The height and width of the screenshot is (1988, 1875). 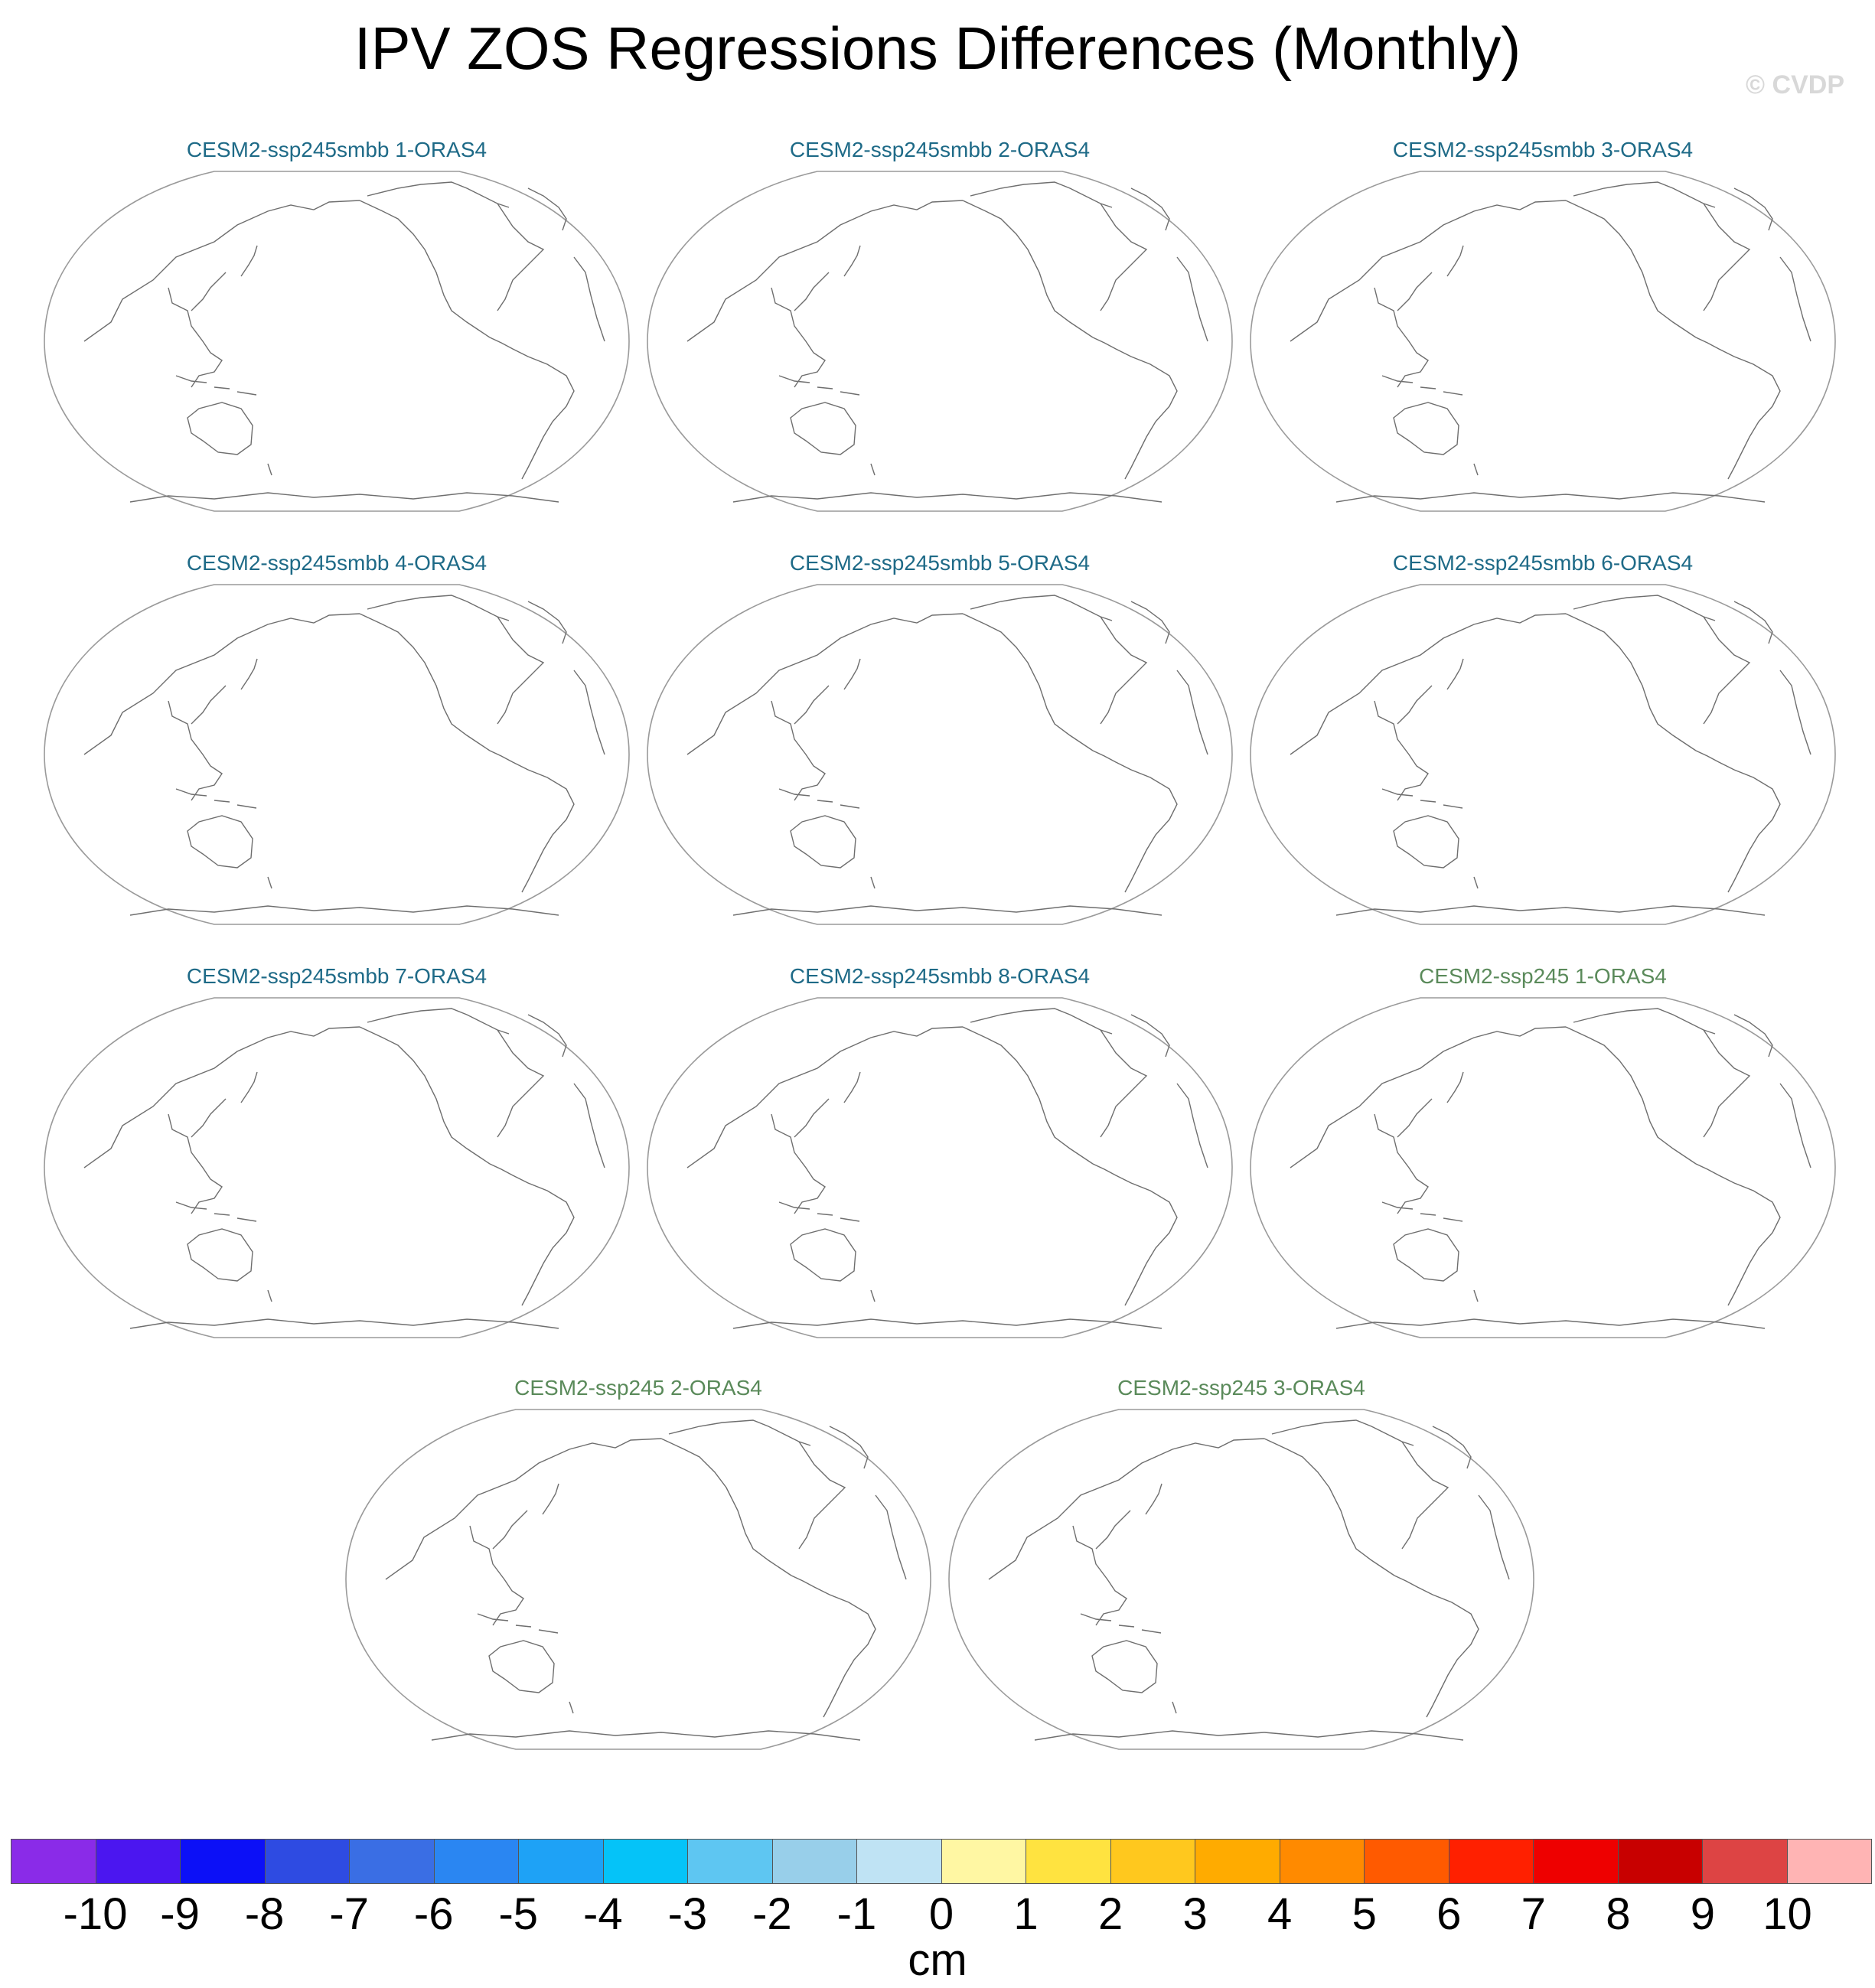 What do you see at coordinates (1543, 976) in the screenshot?
I see `panel-title: CESM2-ssp245 1-ORAS4` at bounding box center [1543, 976].